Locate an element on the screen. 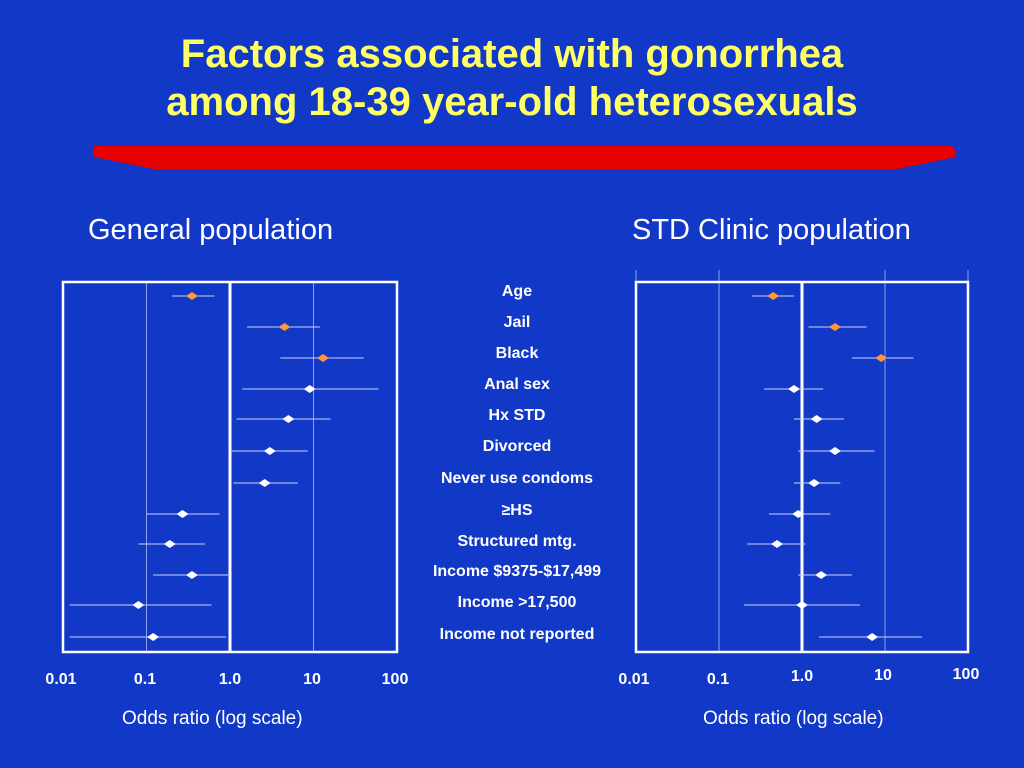 Image resolution: width=1024 pixels, height=768 pixels. std-x-tick-label: 0.01 is located at coordinates (633, 679).